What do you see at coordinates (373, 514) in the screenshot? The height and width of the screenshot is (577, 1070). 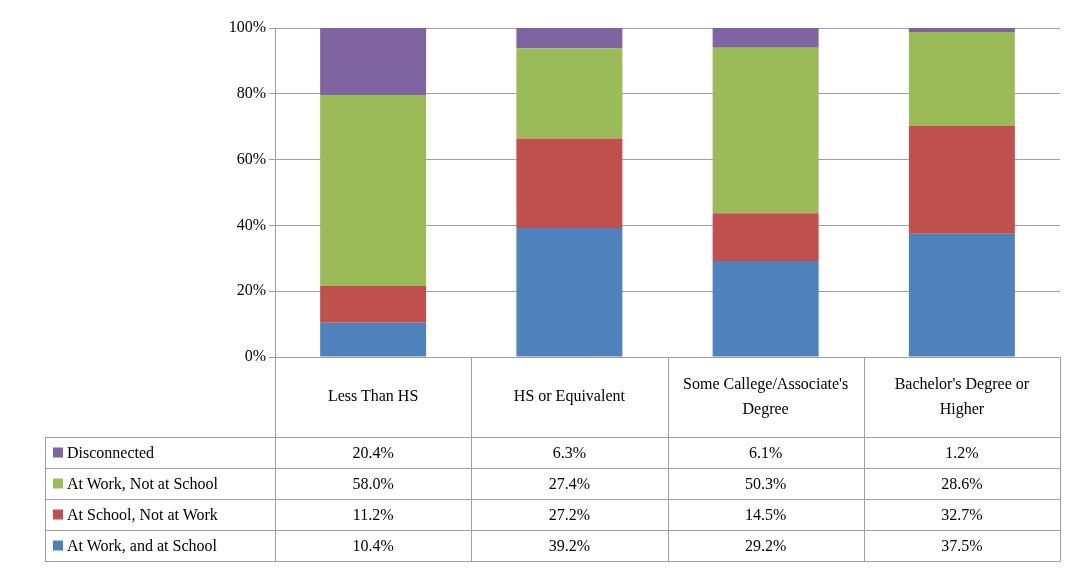 I see `data-label: 11.2%` at bounding box center [373, 514].